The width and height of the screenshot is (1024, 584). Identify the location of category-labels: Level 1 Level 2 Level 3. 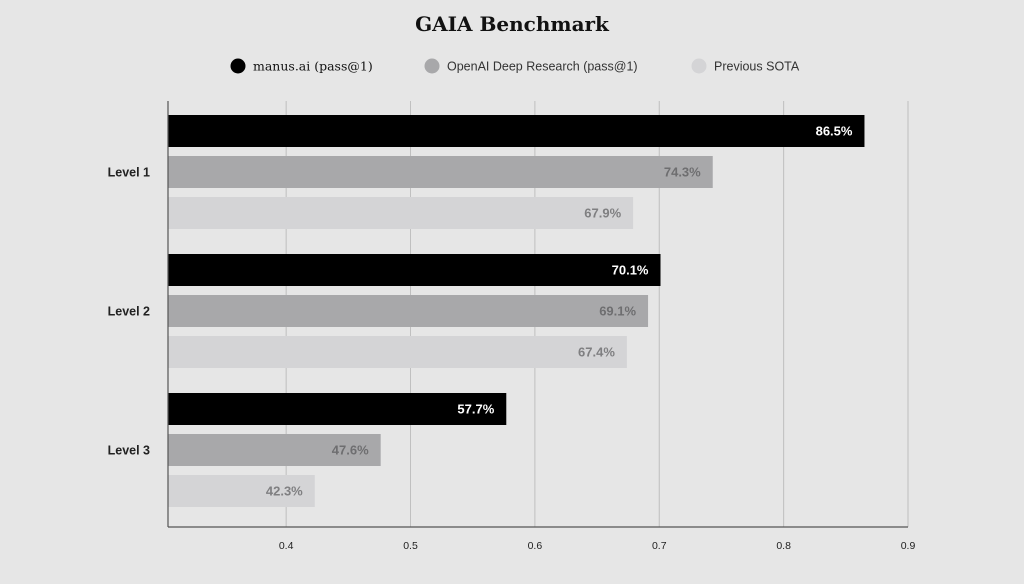
(129, 312).